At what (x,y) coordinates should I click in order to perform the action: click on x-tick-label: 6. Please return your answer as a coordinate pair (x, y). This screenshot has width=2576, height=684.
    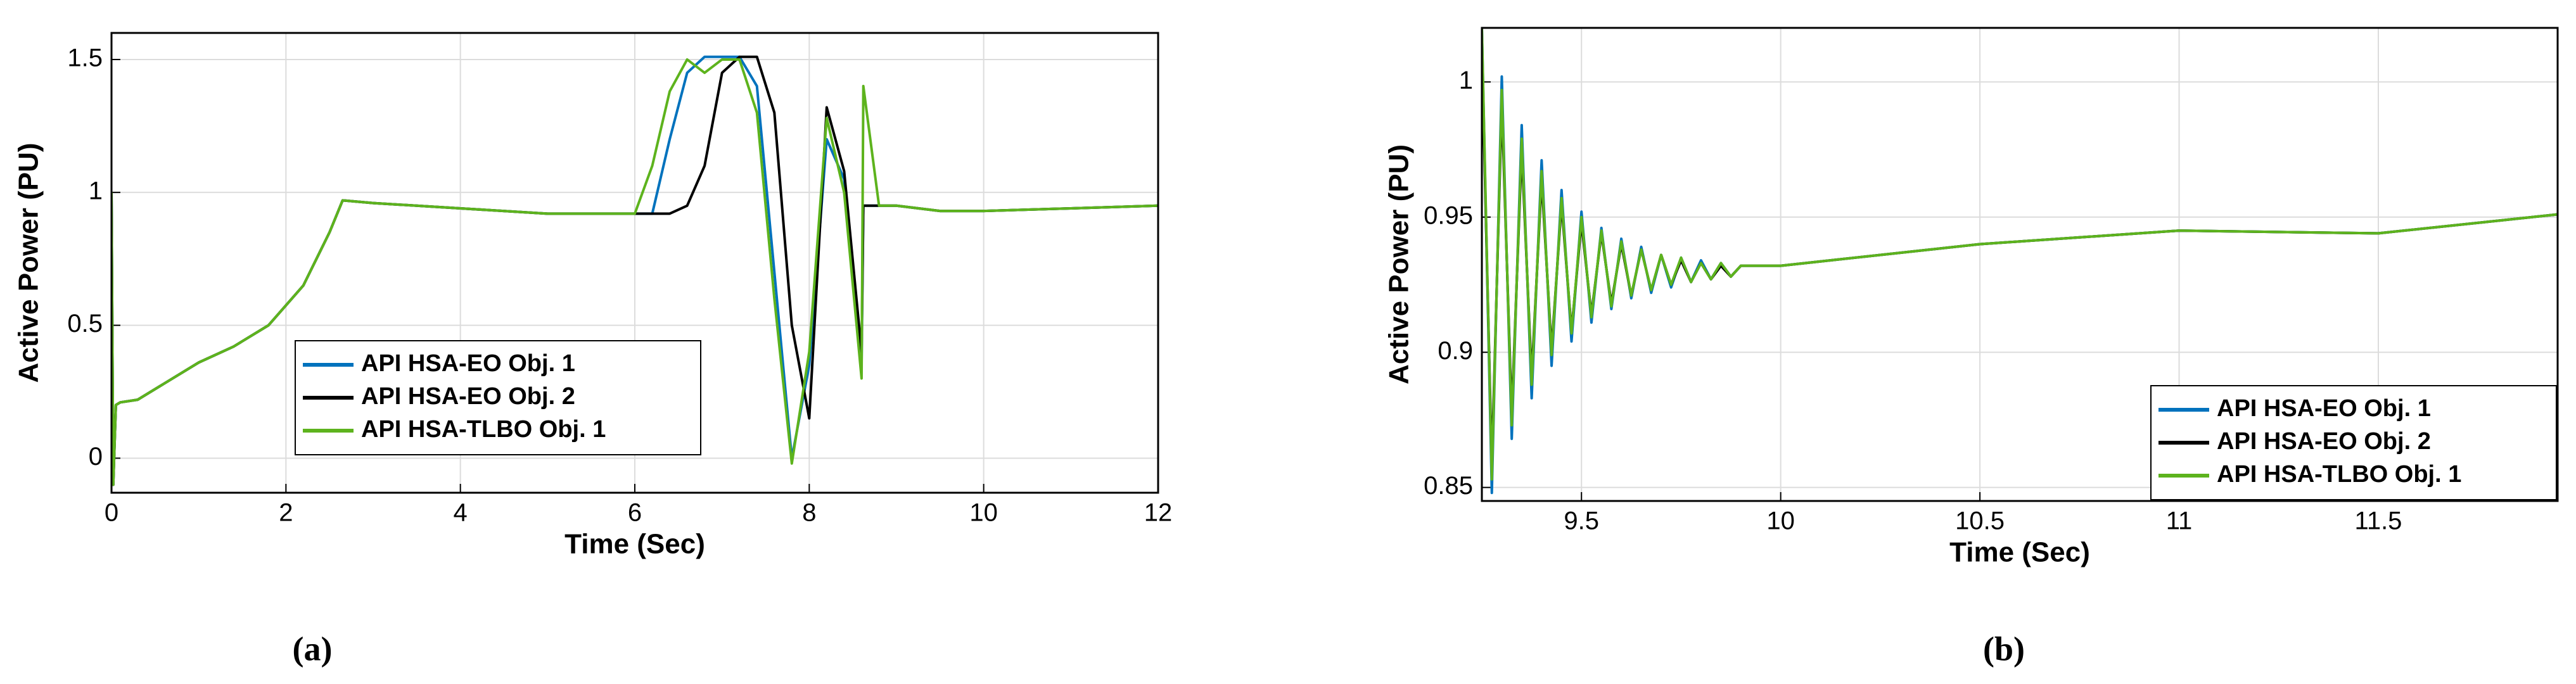
    Looking at the image, I should click on (635, 513).